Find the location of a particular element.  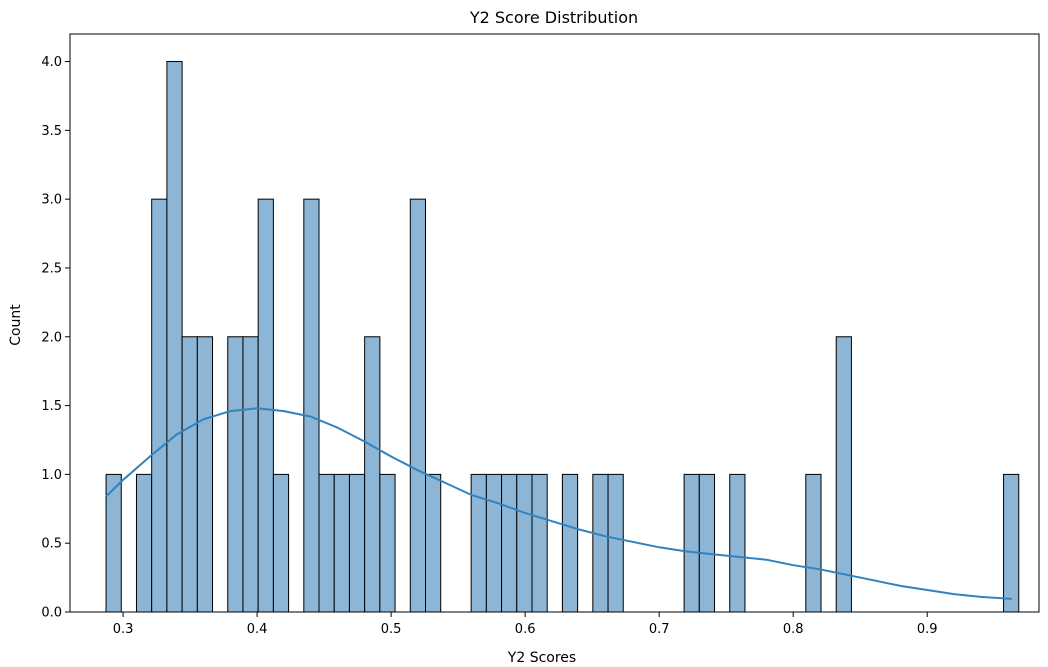

x-axis-label: Y2 Scores is located at coordinates (541, 658).